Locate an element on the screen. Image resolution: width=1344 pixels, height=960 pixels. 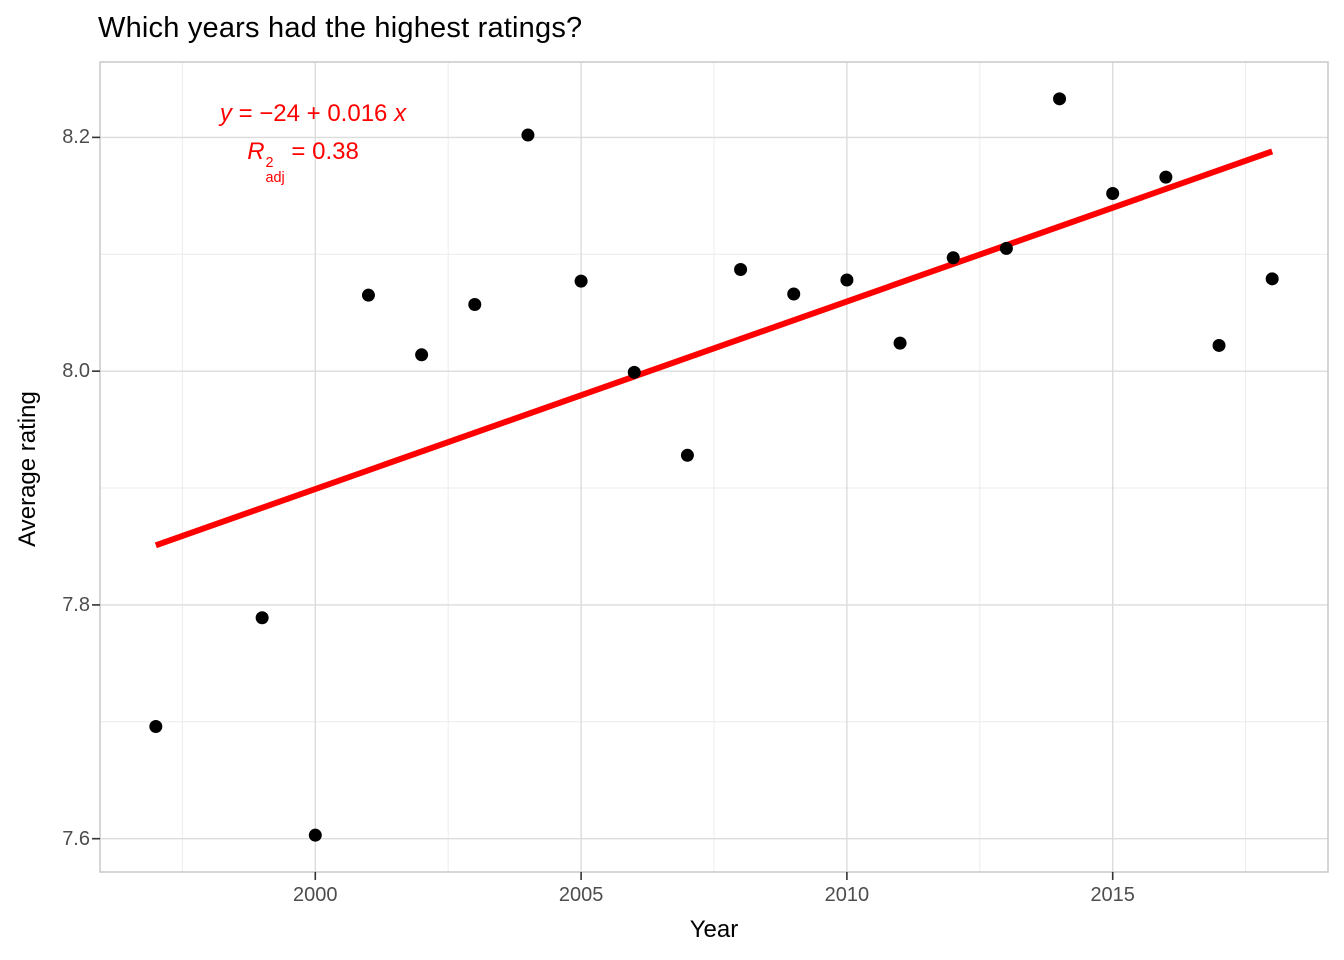
x-tick-label: 2015 is located at coordinates (1112, 895).